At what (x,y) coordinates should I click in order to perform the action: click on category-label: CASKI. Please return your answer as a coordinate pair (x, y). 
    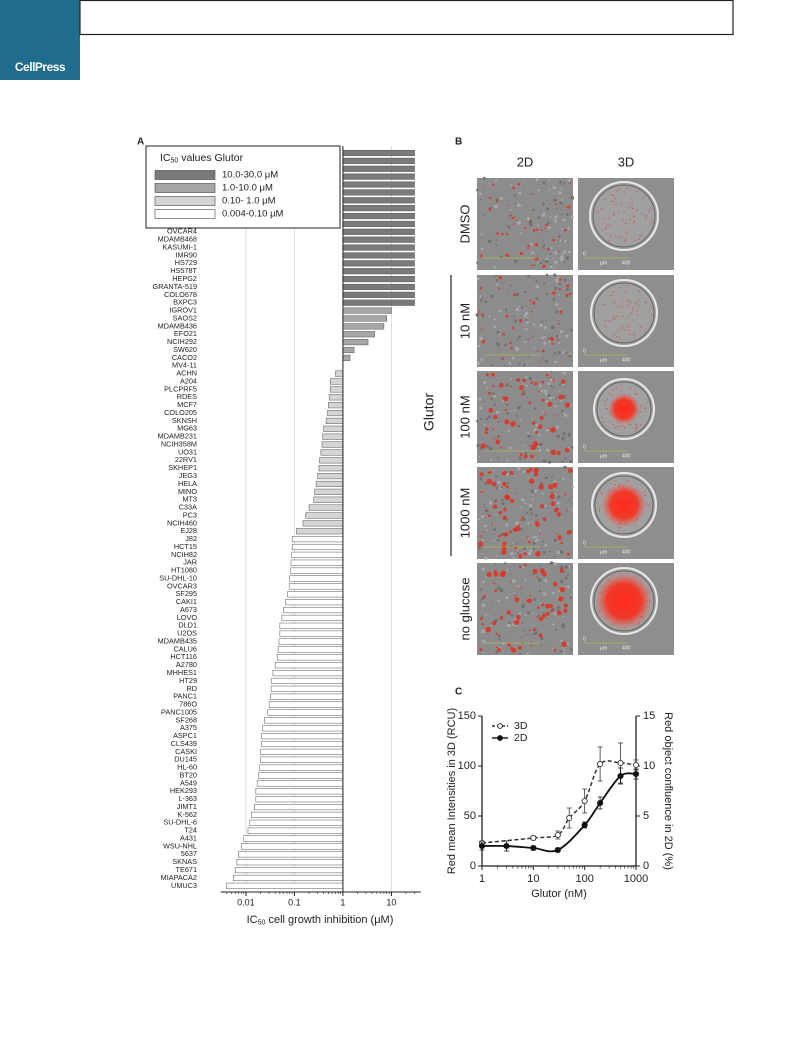
    Looking at the image, I should click on (186, 751).